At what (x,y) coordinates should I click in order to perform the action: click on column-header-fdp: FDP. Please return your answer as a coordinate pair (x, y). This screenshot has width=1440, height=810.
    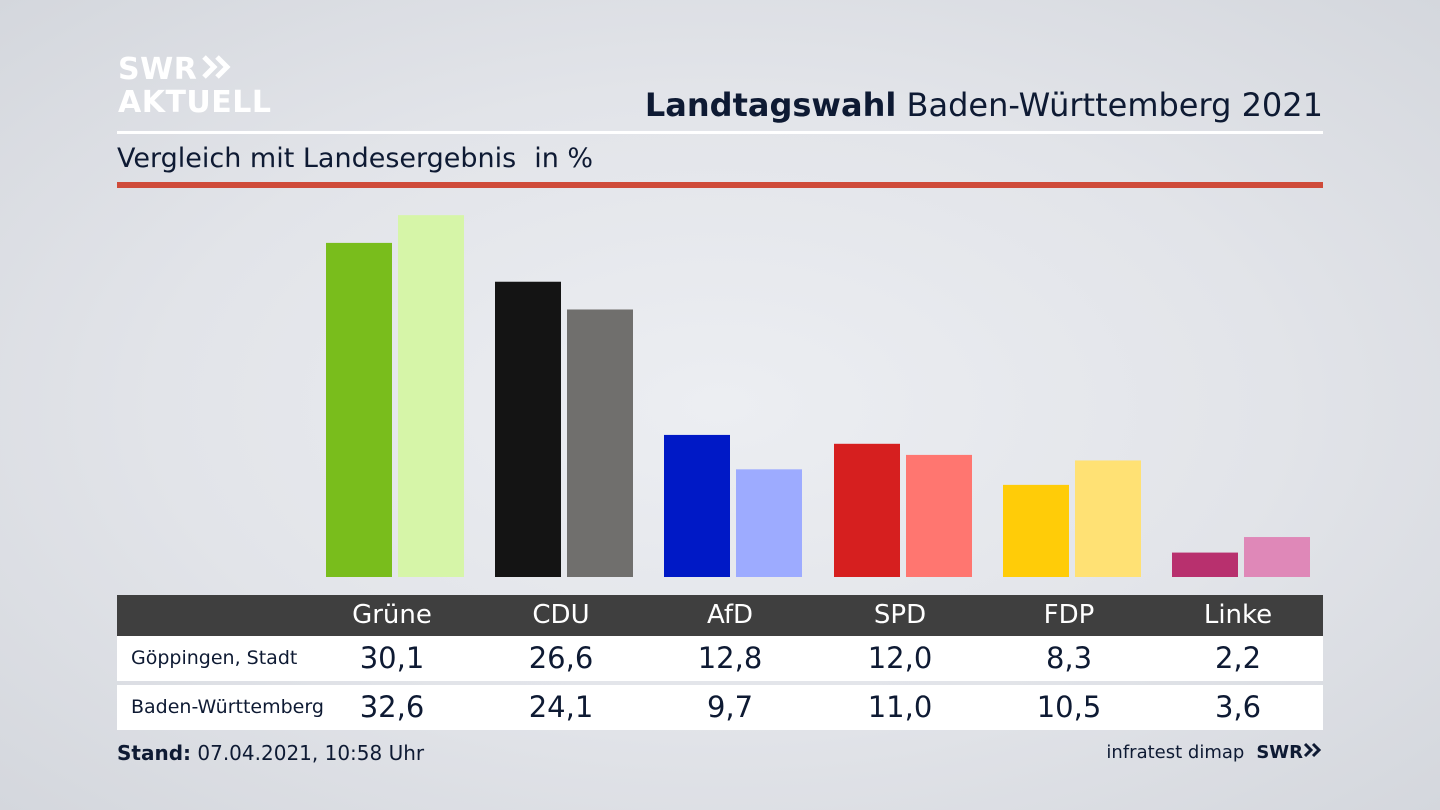
    Looking at the image, I should click on (1069, 615).